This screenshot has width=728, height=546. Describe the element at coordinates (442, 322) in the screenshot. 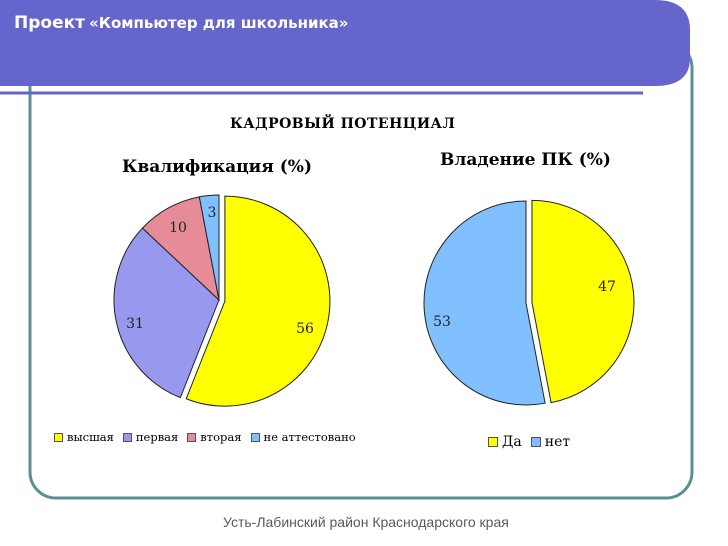

I see `data-label: 53` at that location.